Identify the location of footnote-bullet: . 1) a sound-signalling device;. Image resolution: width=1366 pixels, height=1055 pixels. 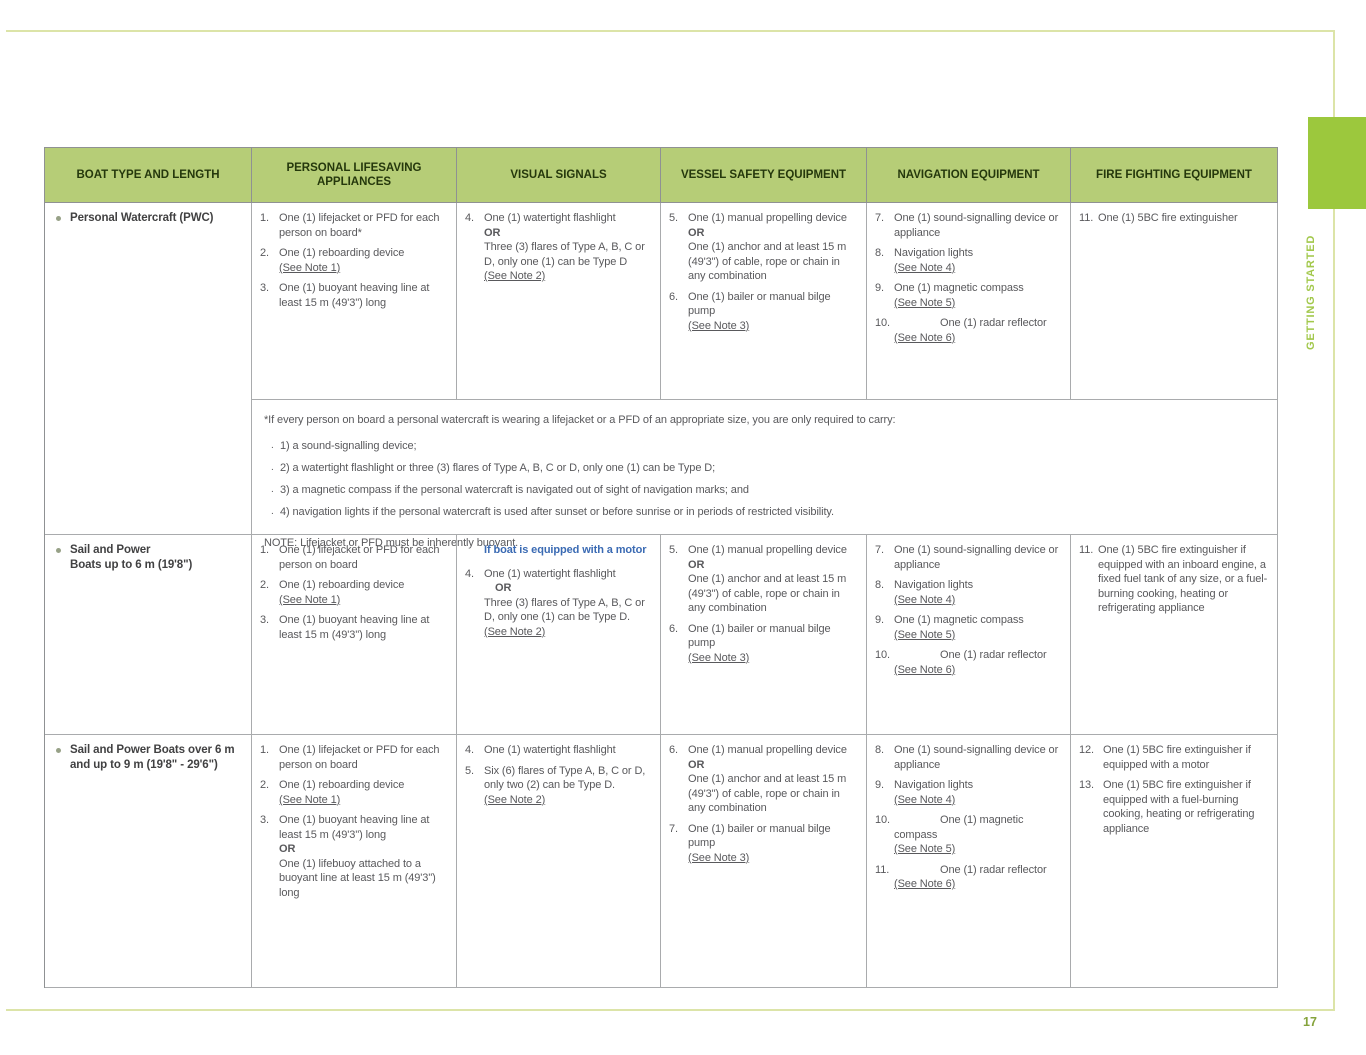
(764, 446).